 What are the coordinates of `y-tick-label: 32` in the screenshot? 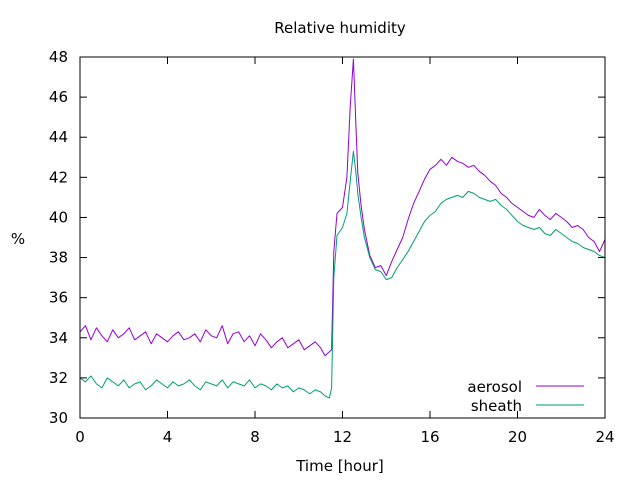 It's located at (58, 378).